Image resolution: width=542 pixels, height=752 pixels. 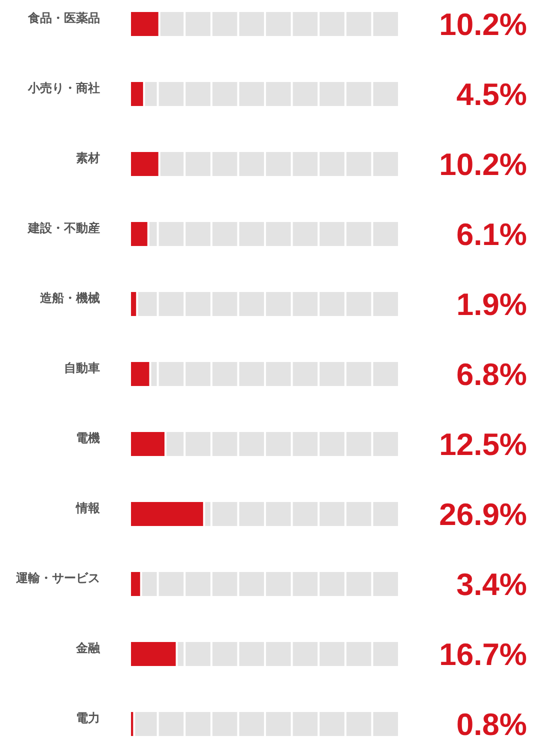 What do you see at coordinates (491, 724) in the screenshot?
I see `data-label: 0.8%` at bounding box center [491, 724].